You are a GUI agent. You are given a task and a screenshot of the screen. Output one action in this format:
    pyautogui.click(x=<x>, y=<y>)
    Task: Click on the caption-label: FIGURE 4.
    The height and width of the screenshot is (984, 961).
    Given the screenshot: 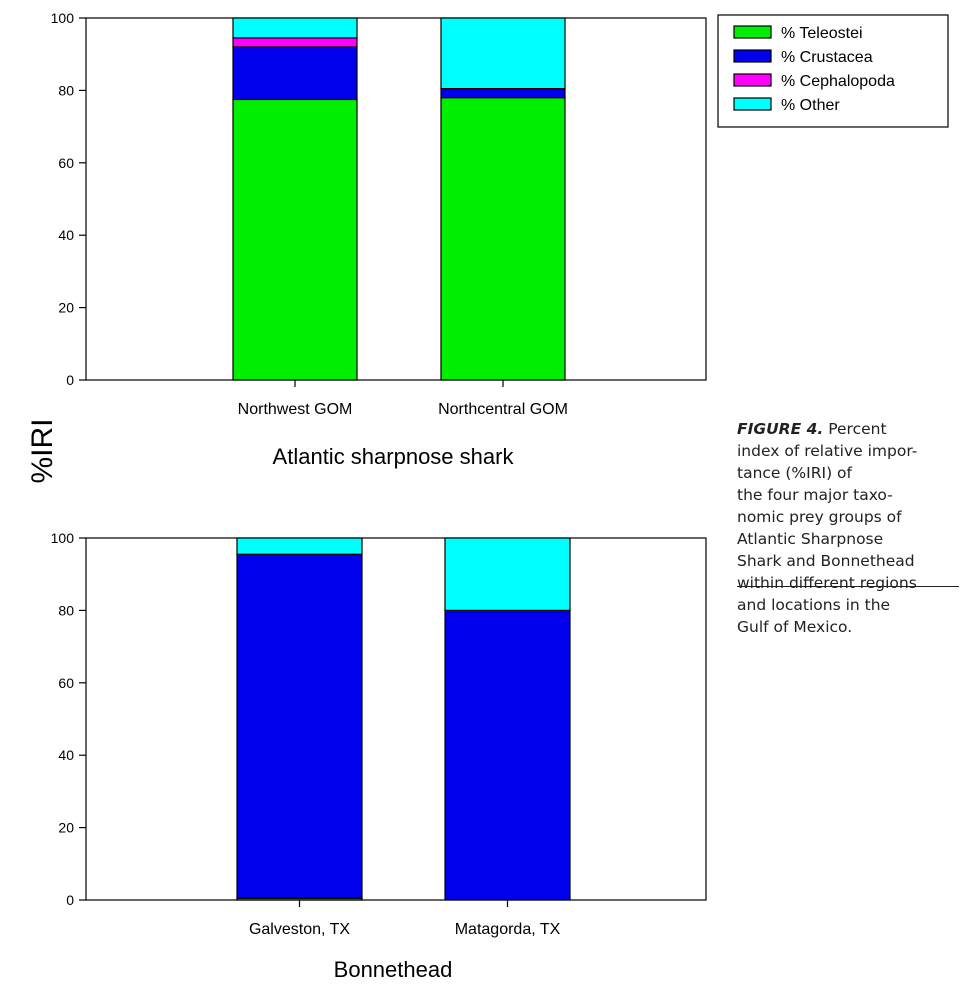 What is the action you would take?
    pyautogui.click(x=780, y=429)
    